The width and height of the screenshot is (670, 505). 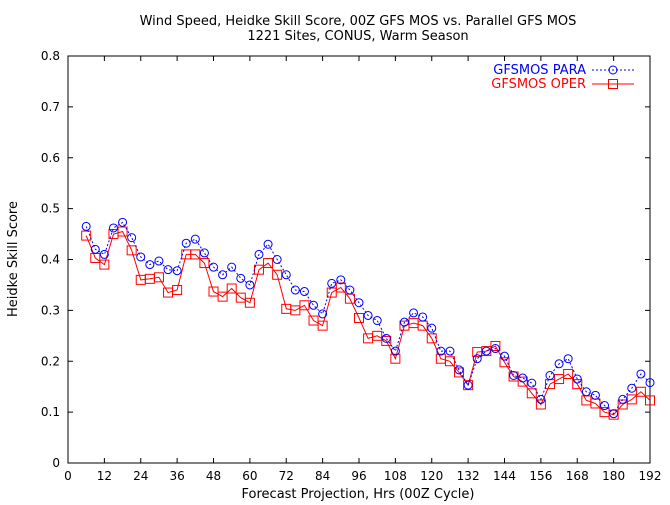 I want to click on legend-label-gfsmos-oper: GFSMOS OPER, so click(x=538, y=84).